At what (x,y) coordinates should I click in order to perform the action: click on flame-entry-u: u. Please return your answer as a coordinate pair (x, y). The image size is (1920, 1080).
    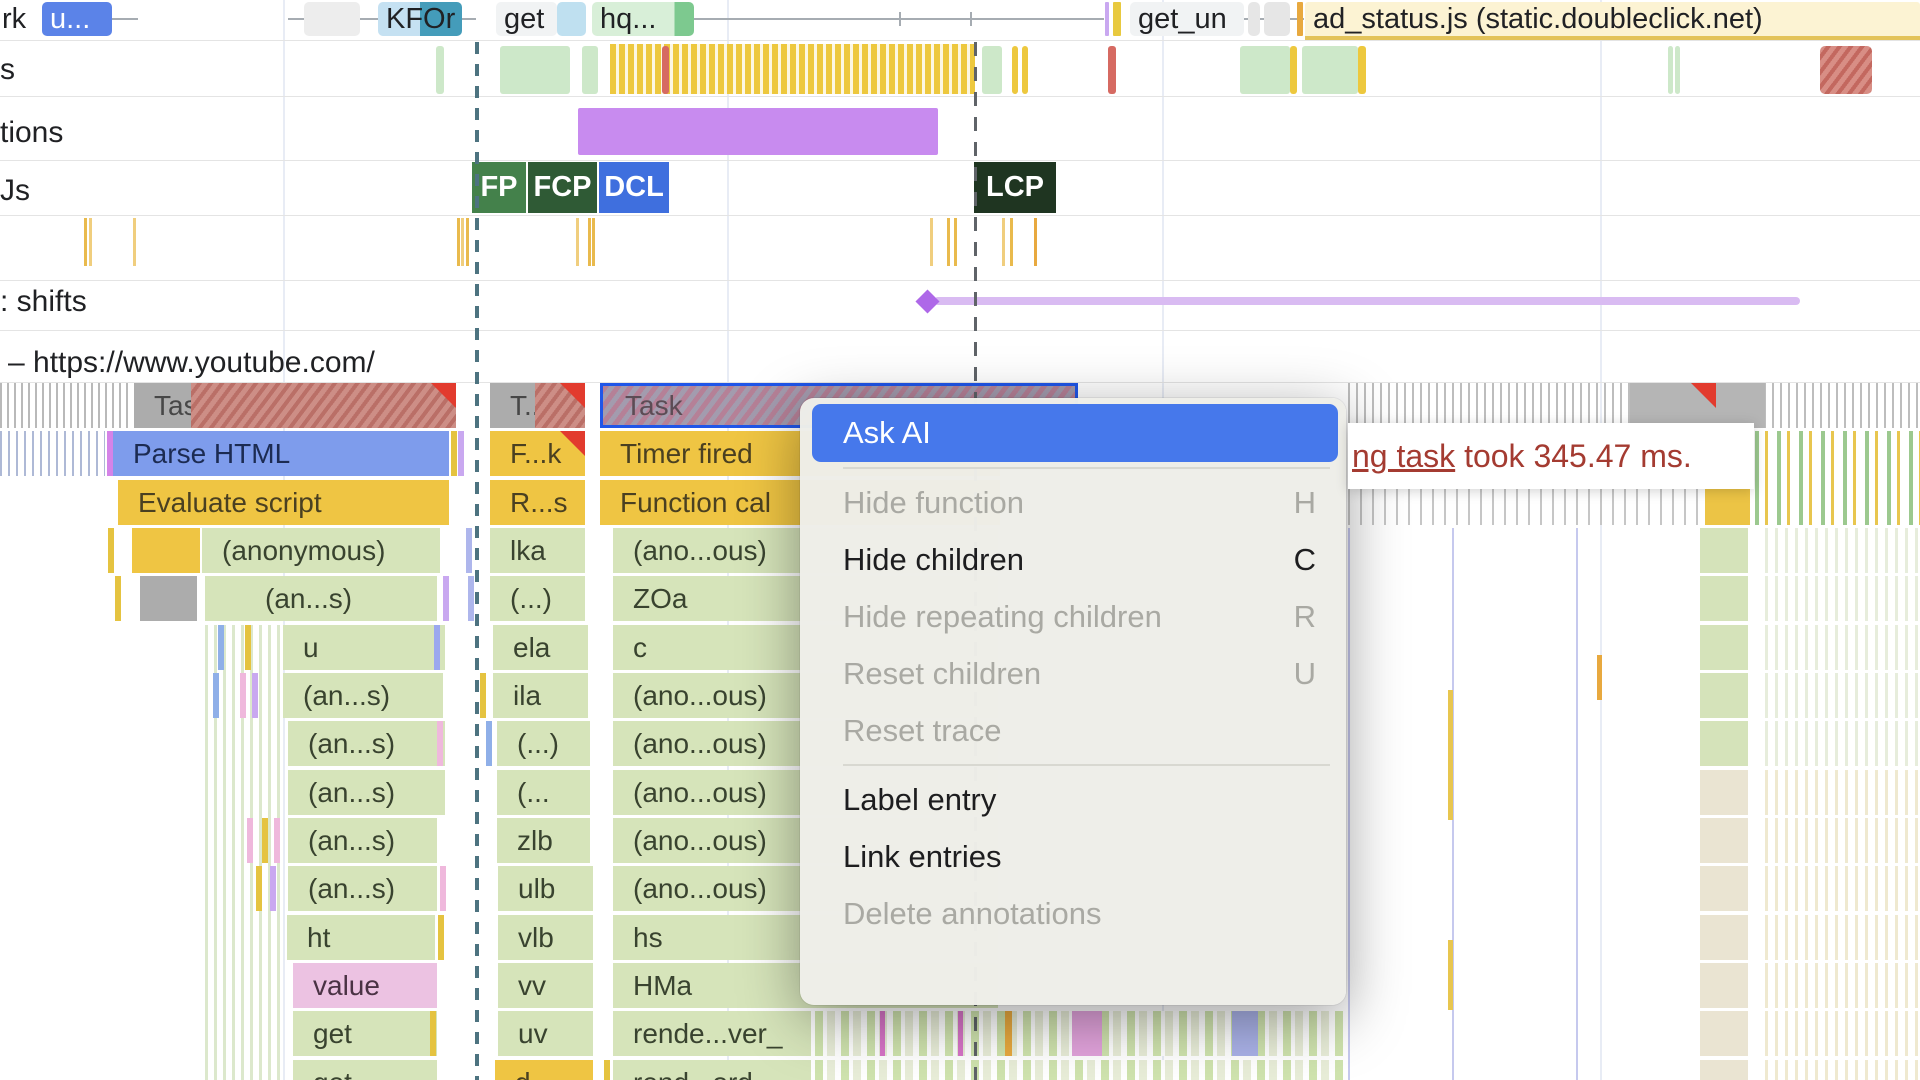
    Looking at the image, I should click on (364, 647).